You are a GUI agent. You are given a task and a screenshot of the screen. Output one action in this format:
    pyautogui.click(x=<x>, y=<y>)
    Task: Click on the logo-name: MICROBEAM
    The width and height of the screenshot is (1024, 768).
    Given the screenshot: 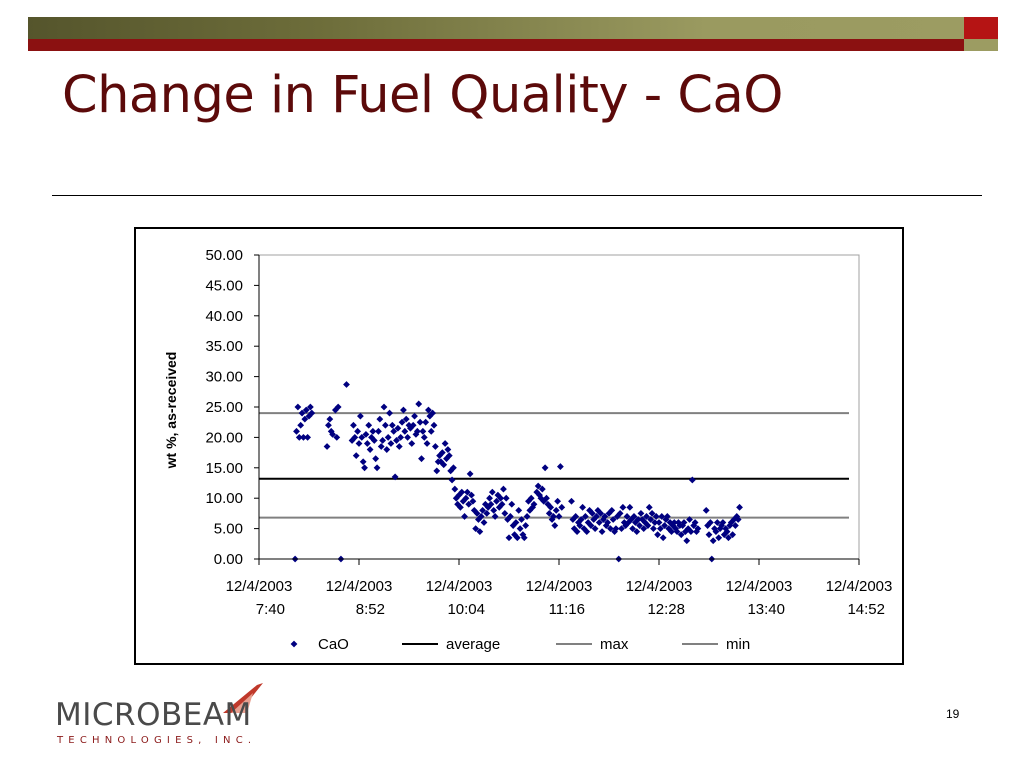 What is the action you would take?
    pyautogui.click(x=153, y=715)
    